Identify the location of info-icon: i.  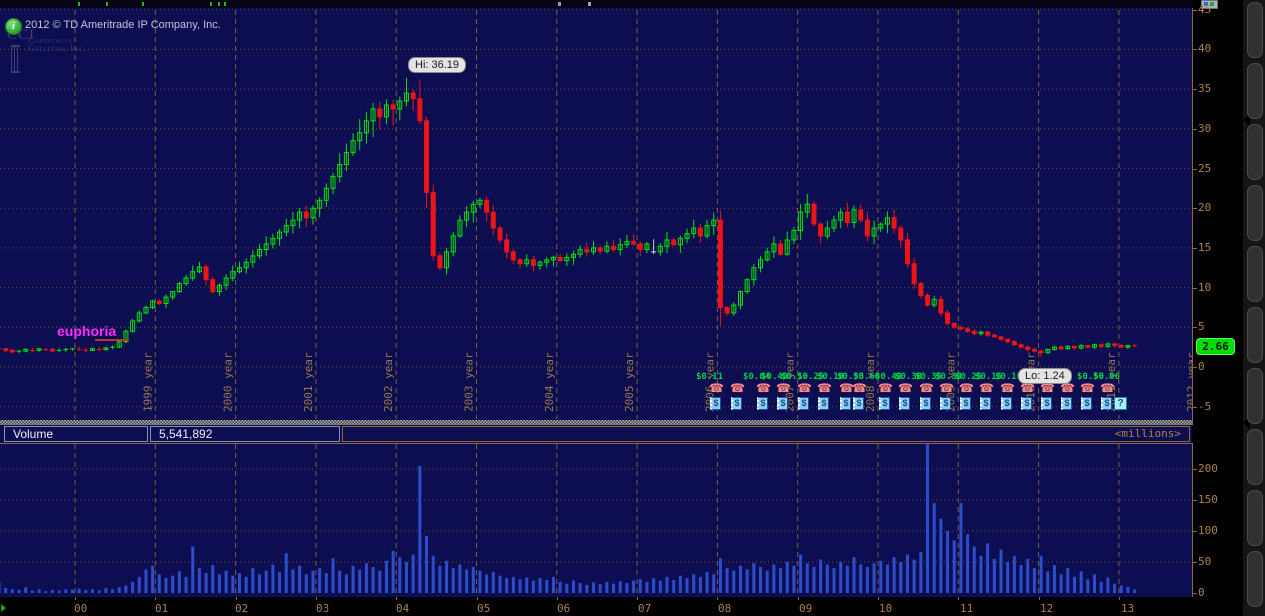
(13, 26).